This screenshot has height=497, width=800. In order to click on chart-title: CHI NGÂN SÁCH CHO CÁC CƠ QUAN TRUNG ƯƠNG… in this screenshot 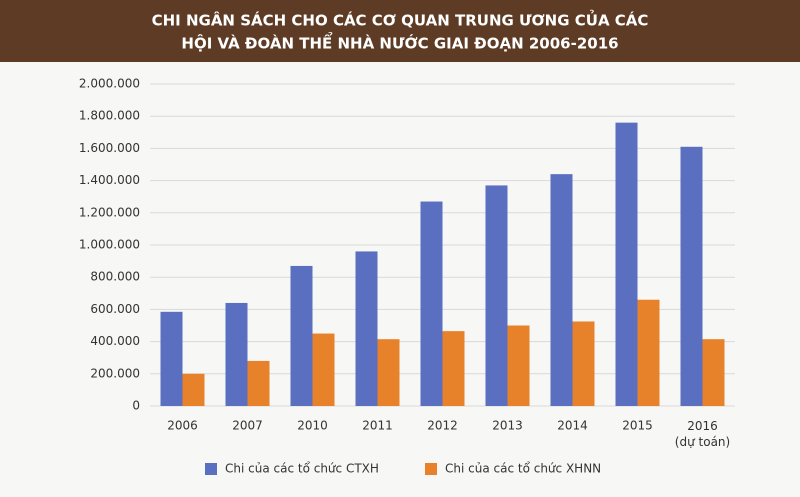, I will do `click(400, 19)`.